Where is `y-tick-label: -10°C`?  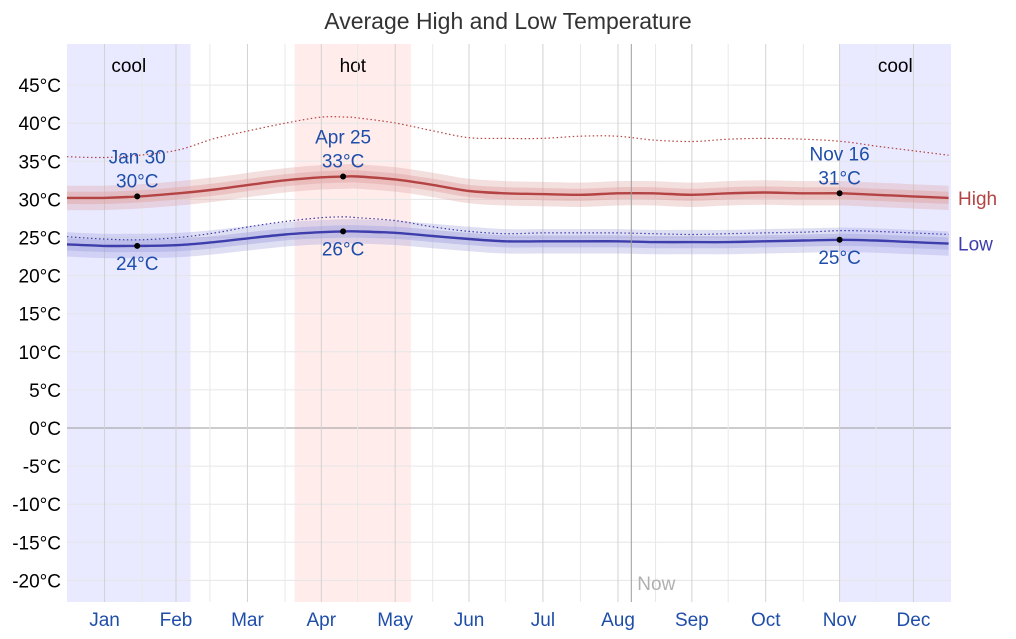 y-tick-label: -10°C is located at coordinates (36, 505).